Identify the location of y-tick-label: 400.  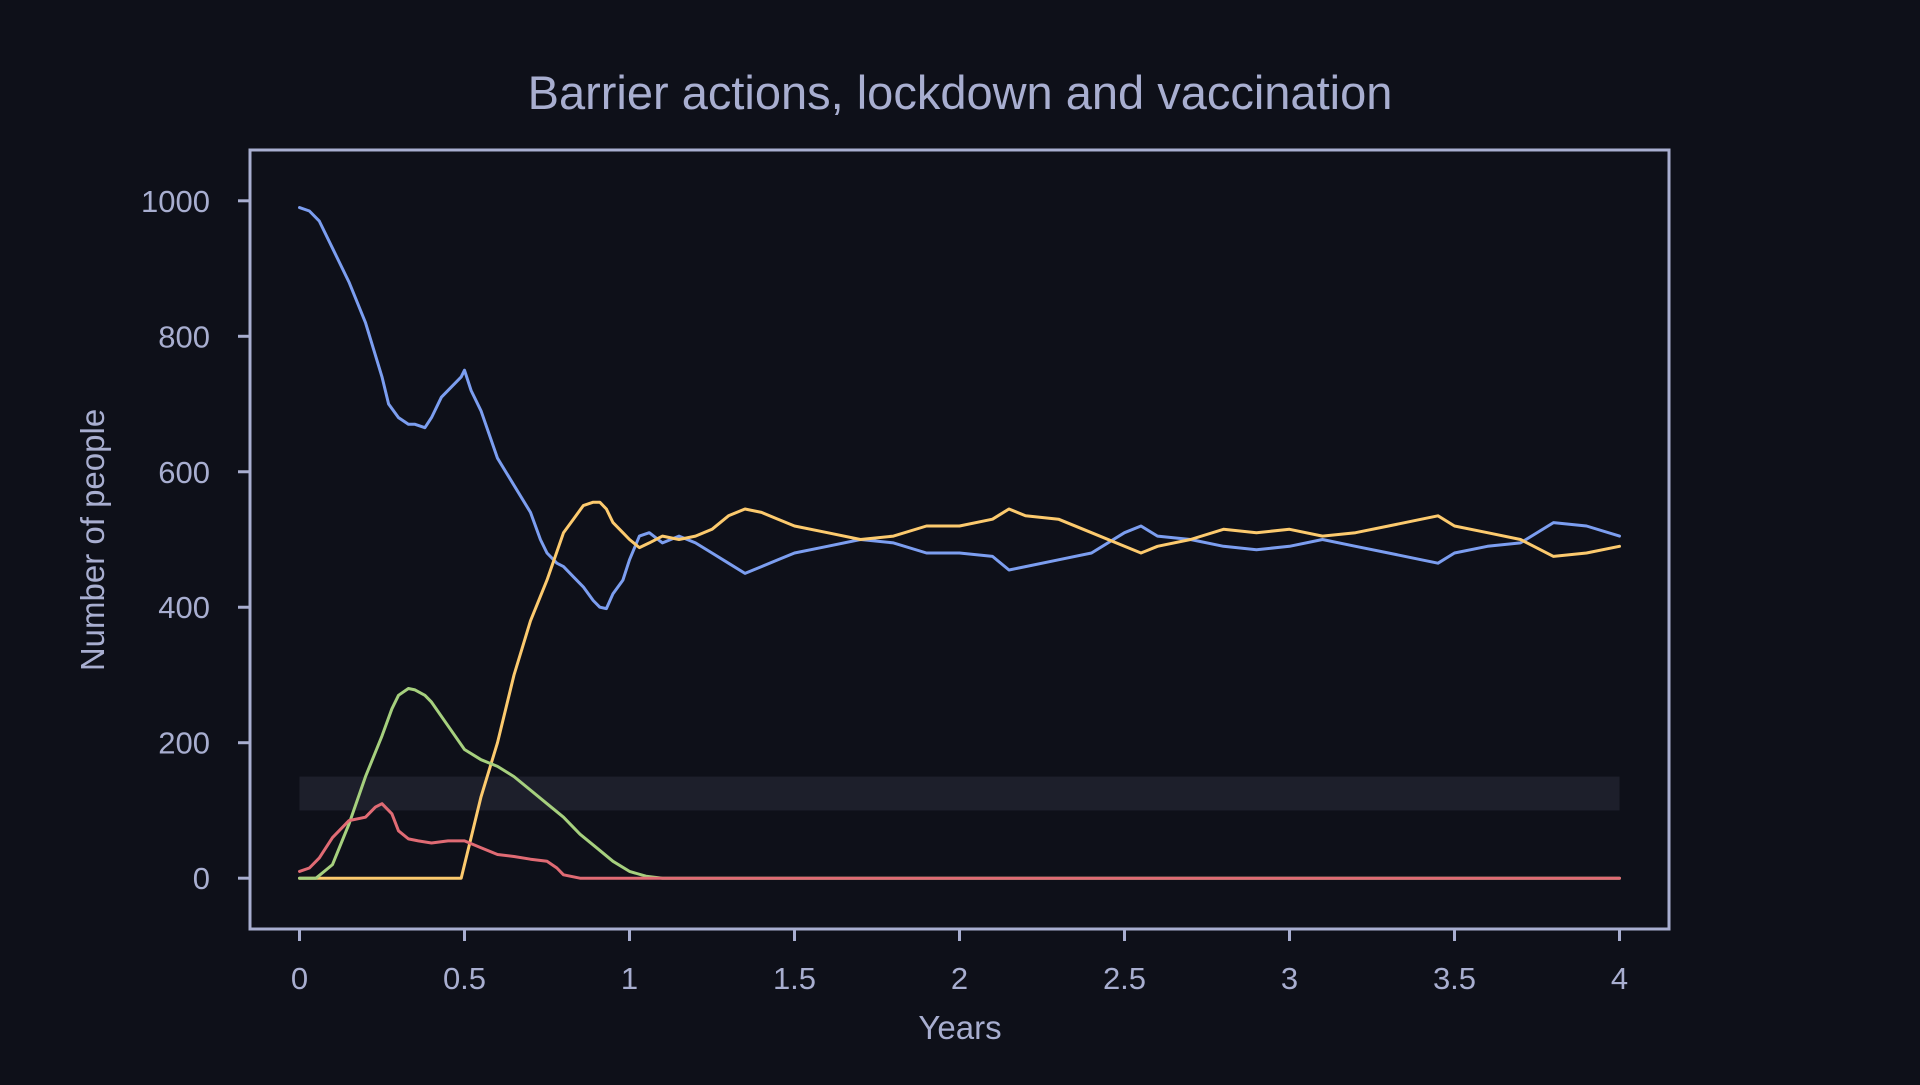
(184, 607).